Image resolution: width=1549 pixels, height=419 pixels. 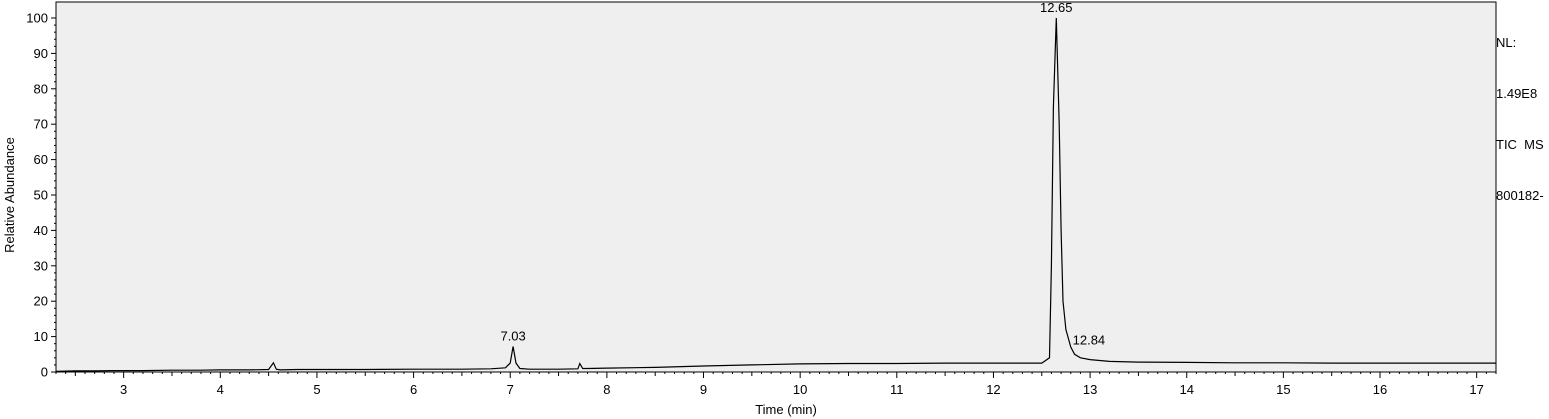 What do you see at coordinates (41, 230) in the screenshot?
I see `y-tick-label: 40` at bounding box center [41, 230].